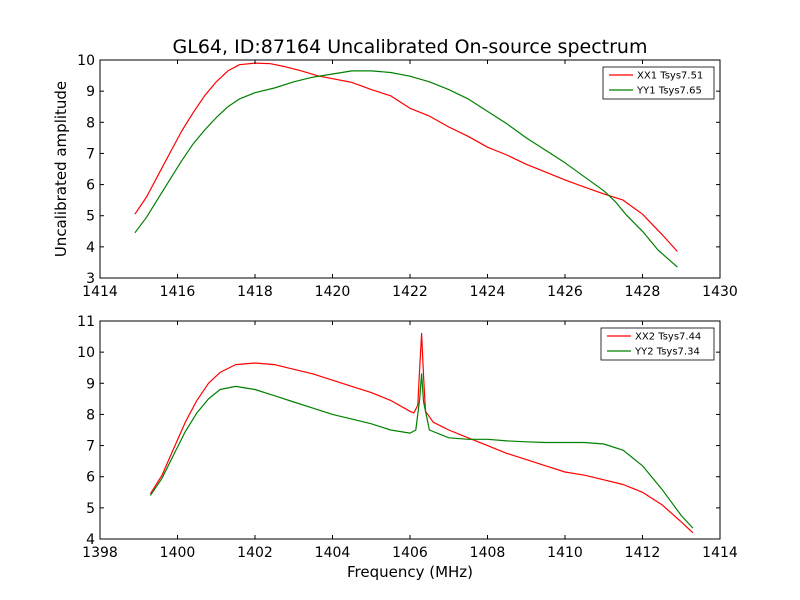 Image resolution: width=800 pixels, height=600 pixels. I want to click on x-tick-label: 1428, so click(643, 292).